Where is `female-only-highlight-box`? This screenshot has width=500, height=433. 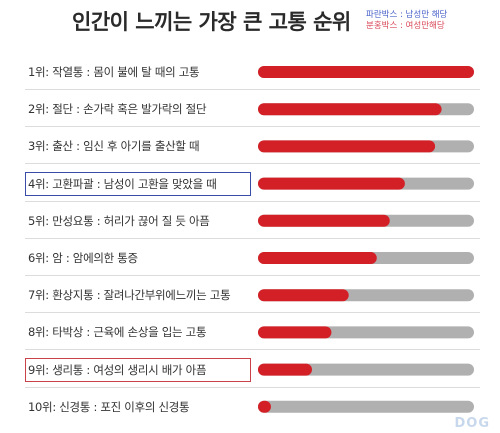
female-only-highlight-box is located at coordinates (138, 369).